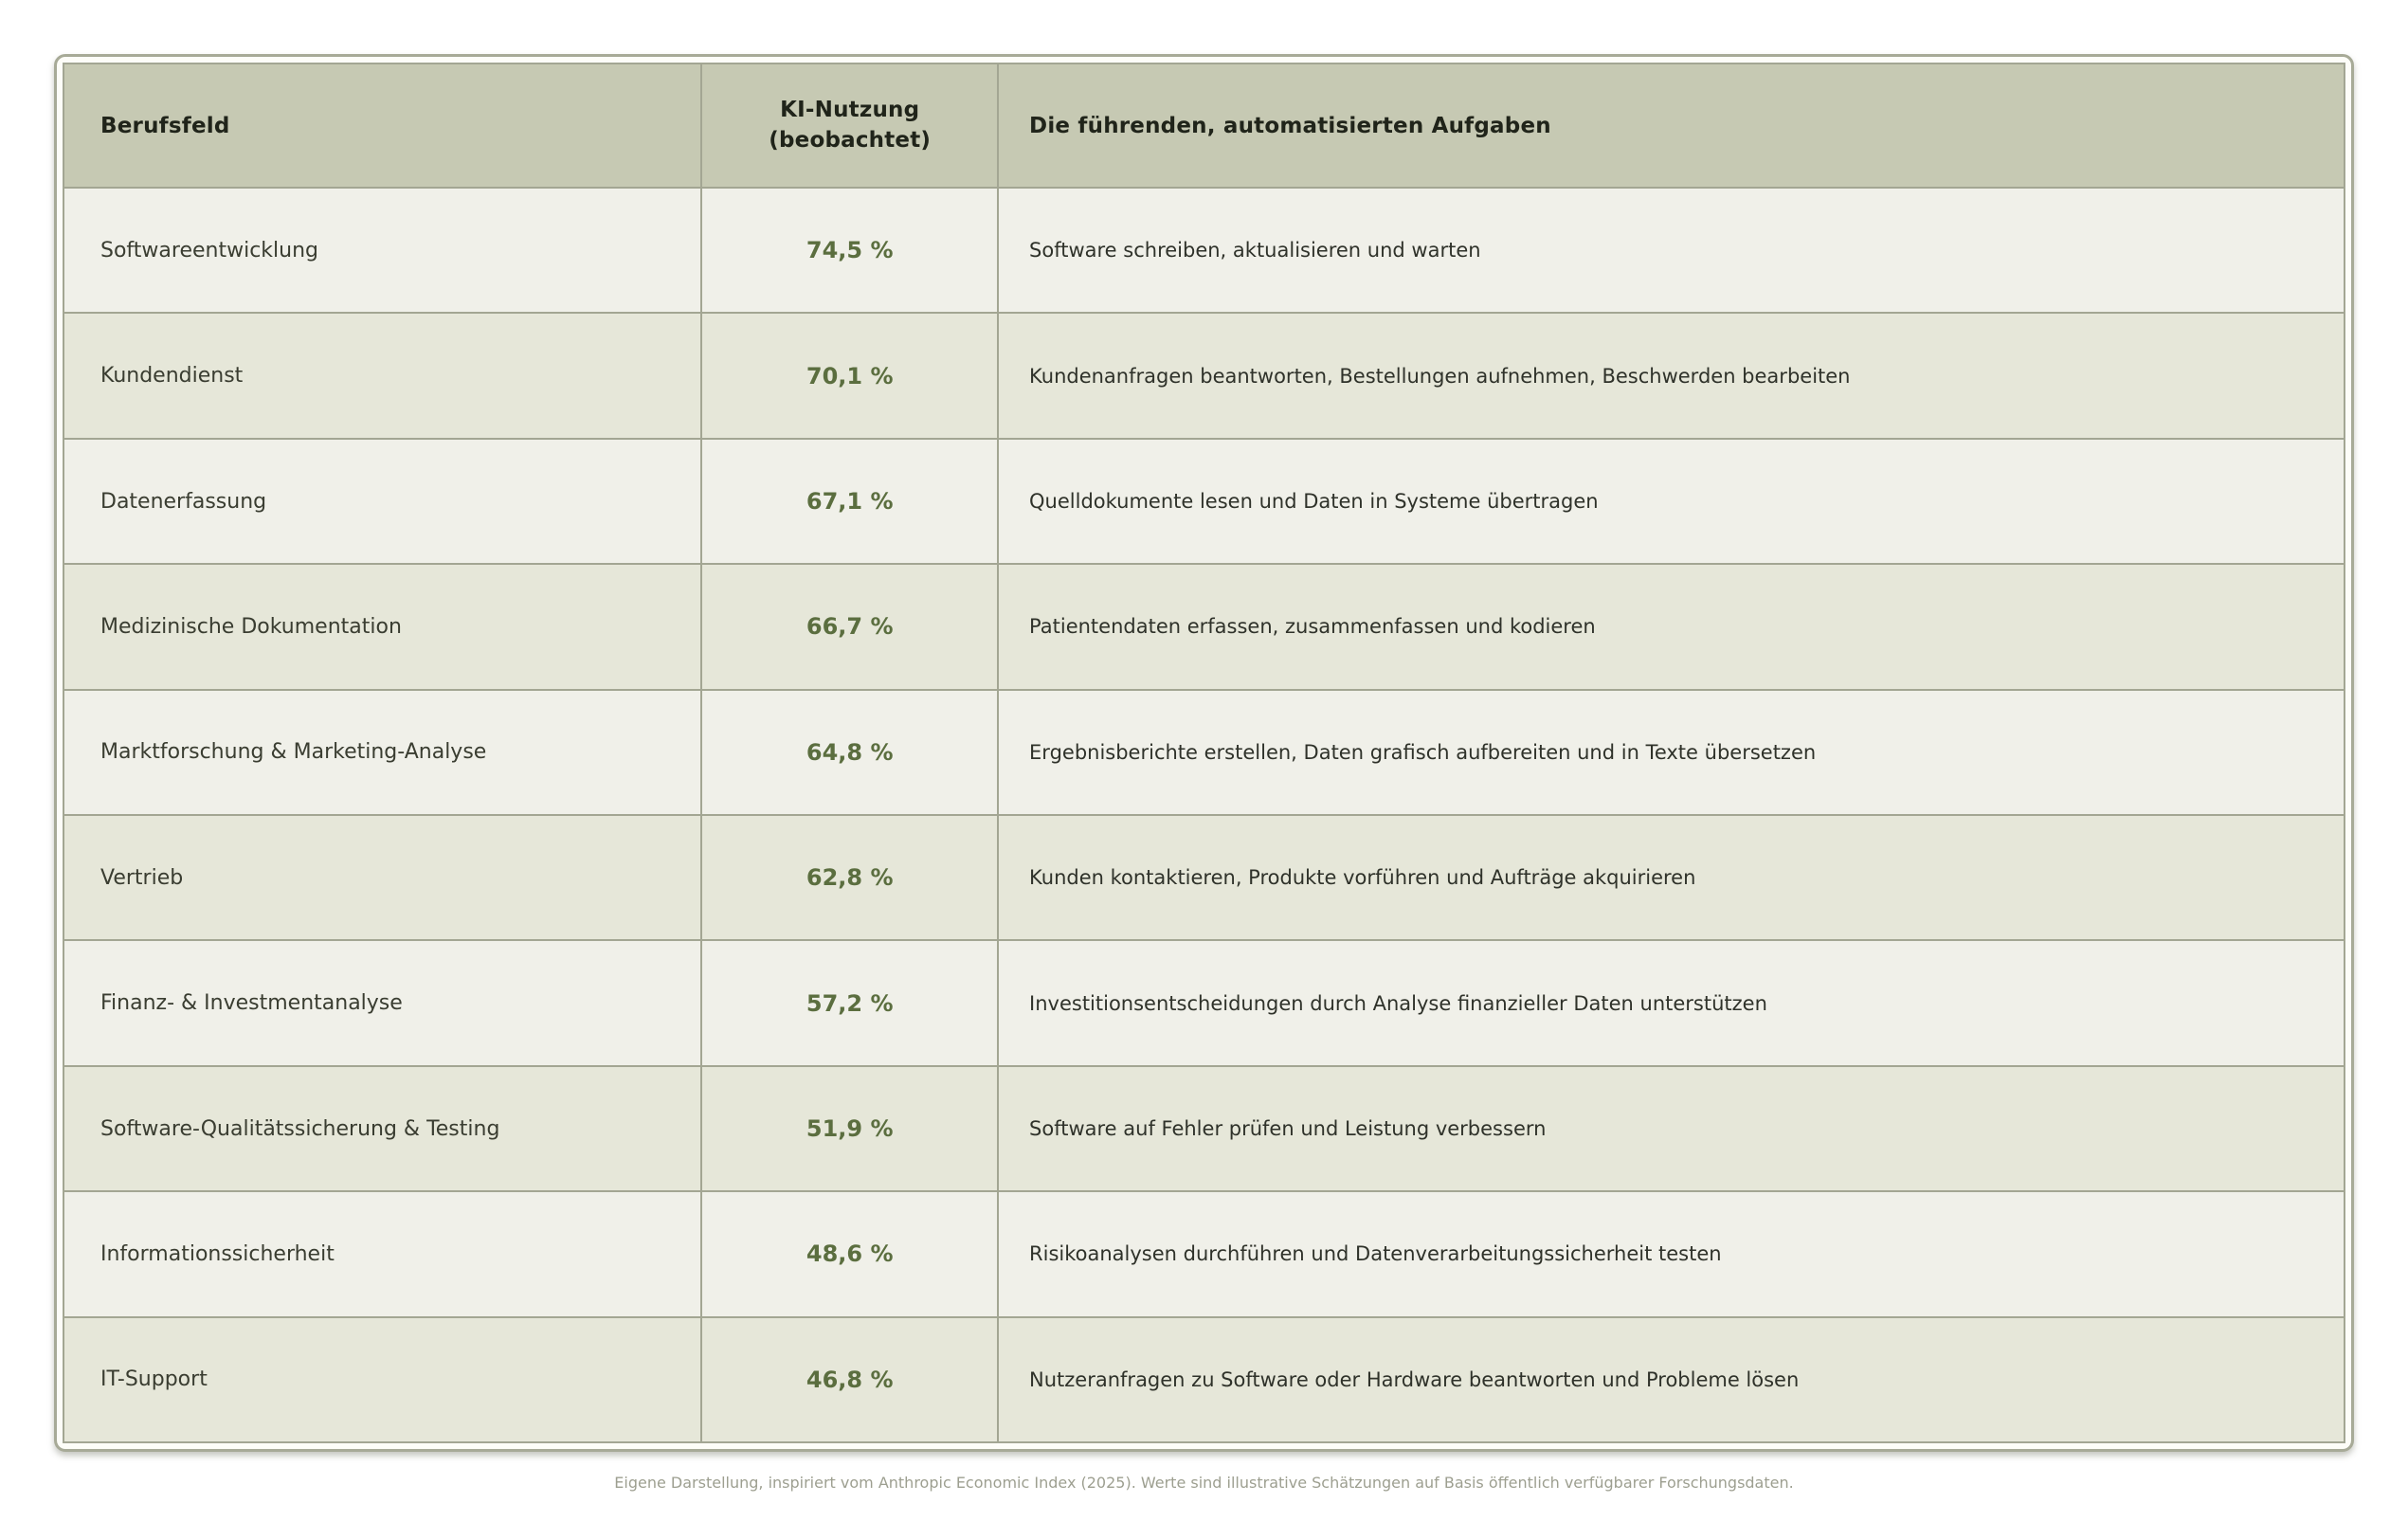 The height and width of the screenshot is (1521, 2408). What do you see at coordinates (384, 126) in the screenshot?
I see `header-berufsfeld: Berufsfeld` at bounding box center [384, 126].